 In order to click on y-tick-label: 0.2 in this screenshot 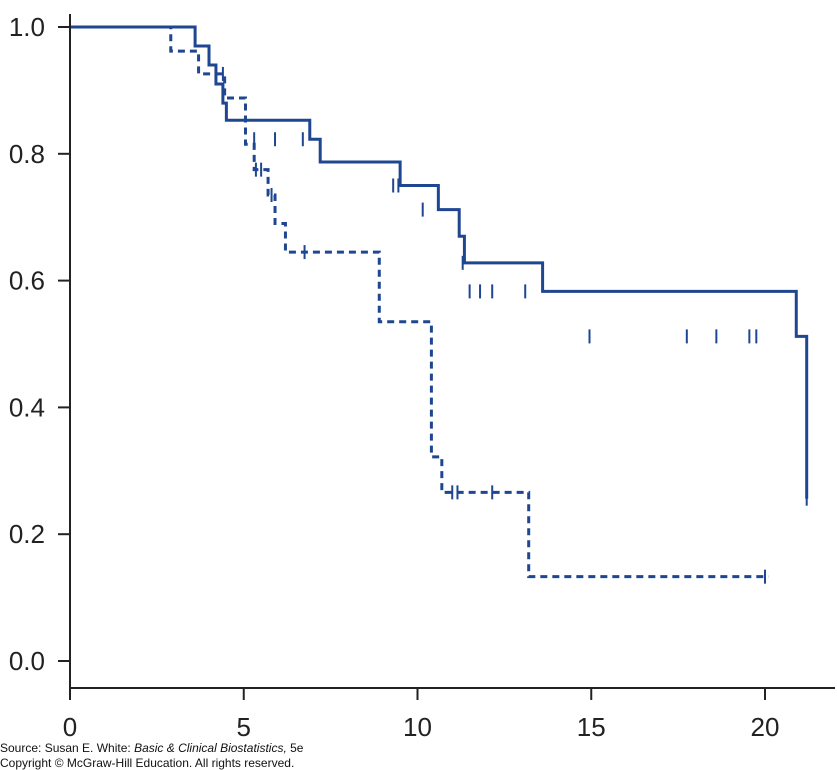, I will do `click(27, 534)`.